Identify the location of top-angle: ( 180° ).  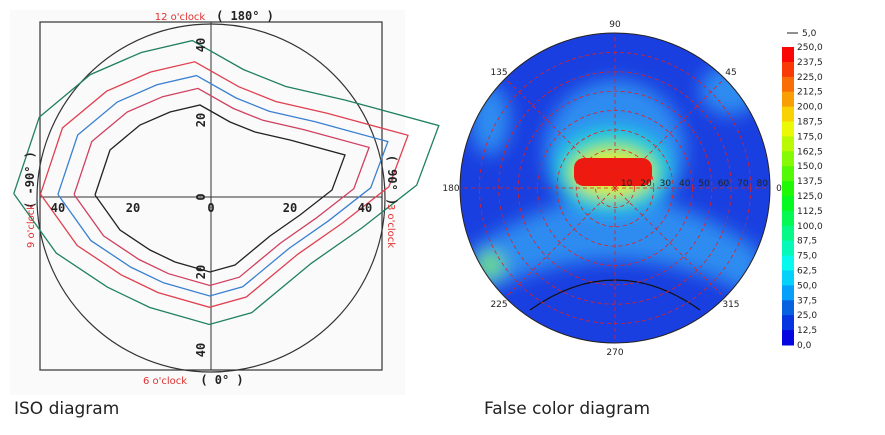
(245, 16).